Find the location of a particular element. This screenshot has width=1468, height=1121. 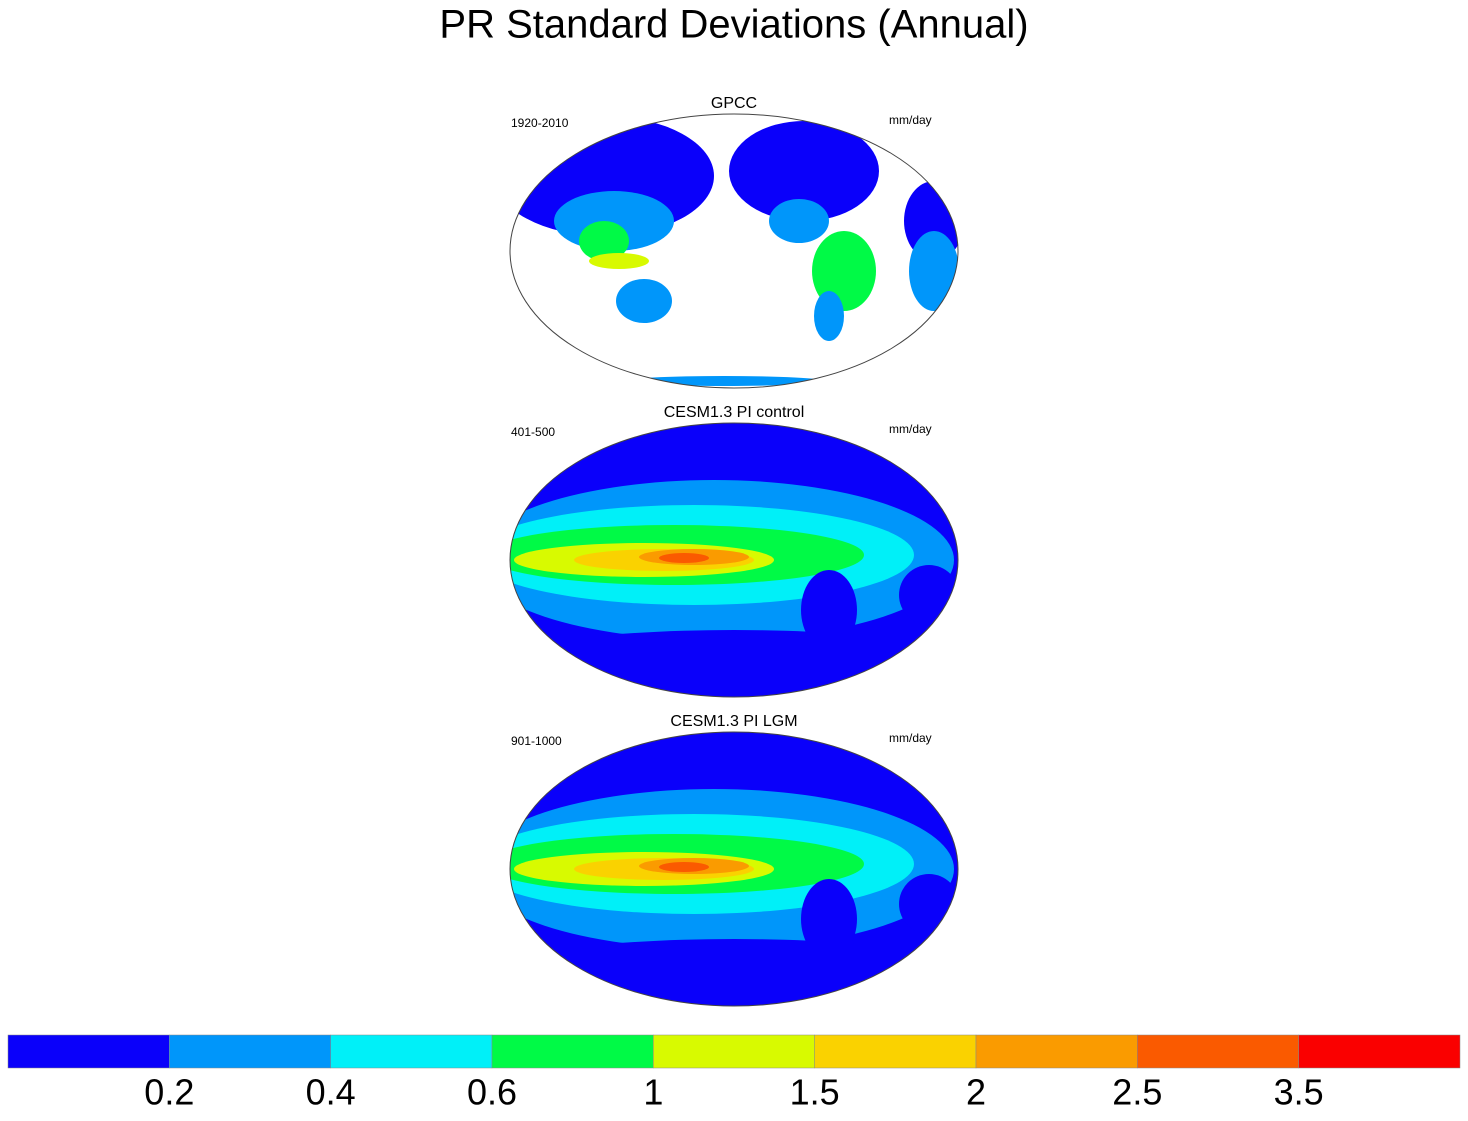

panel-period: 1920-2010 is located at coordinates (540, 123).